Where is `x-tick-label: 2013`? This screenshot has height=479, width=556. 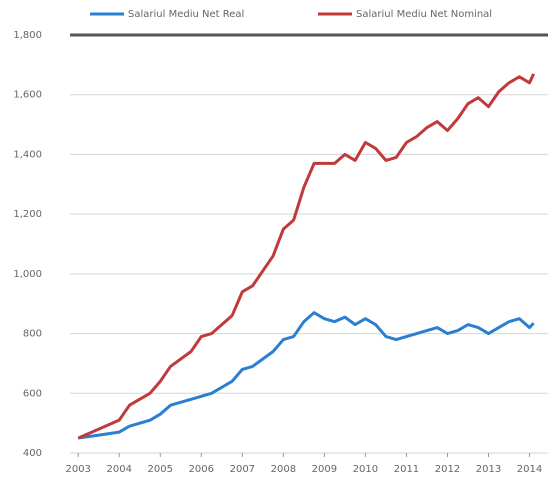
x-tick-label: 2013 is located at coordinates (488, 469).